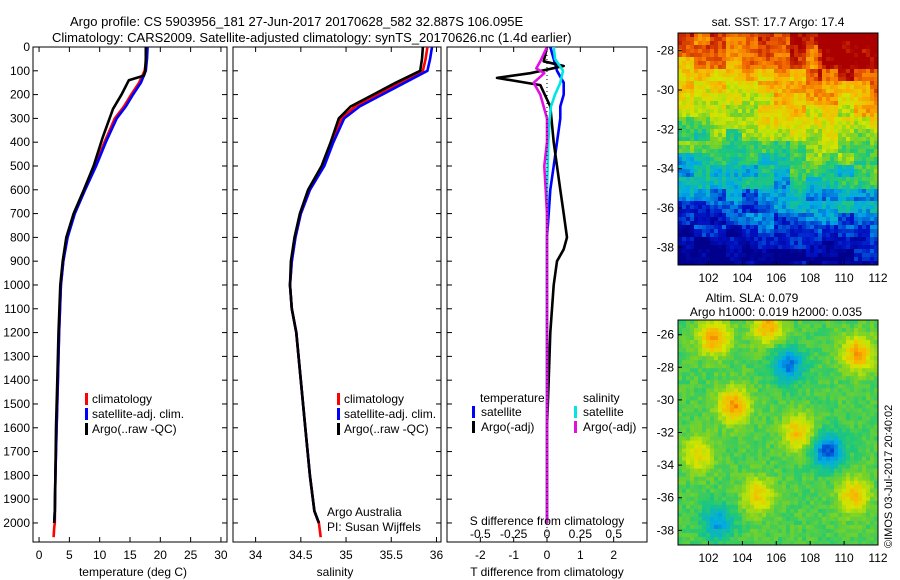 This screenshot has width=900, height=580. Describe the element at coordinates (361, 292) in the screenshot. I see `series-group` at that location.